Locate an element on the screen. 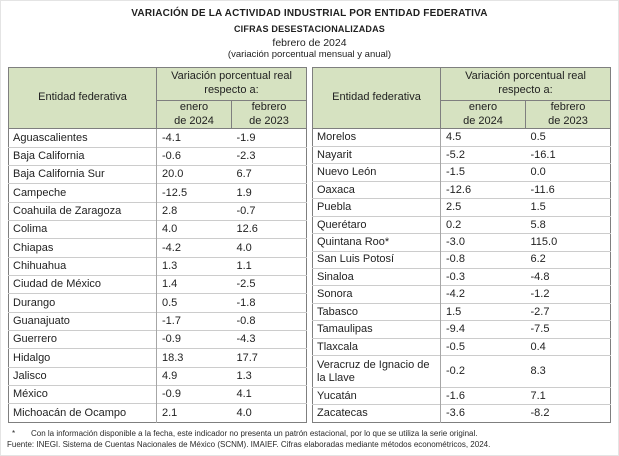  table-row: Aguascalientes -4.1 -1.9 is located at coordinates (157, 138).